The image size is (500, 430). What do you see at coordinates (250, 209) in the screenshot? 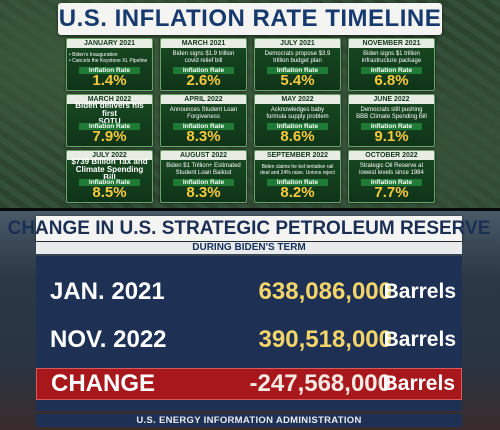
I see `panel-divider` at bounding box center [250, 209].